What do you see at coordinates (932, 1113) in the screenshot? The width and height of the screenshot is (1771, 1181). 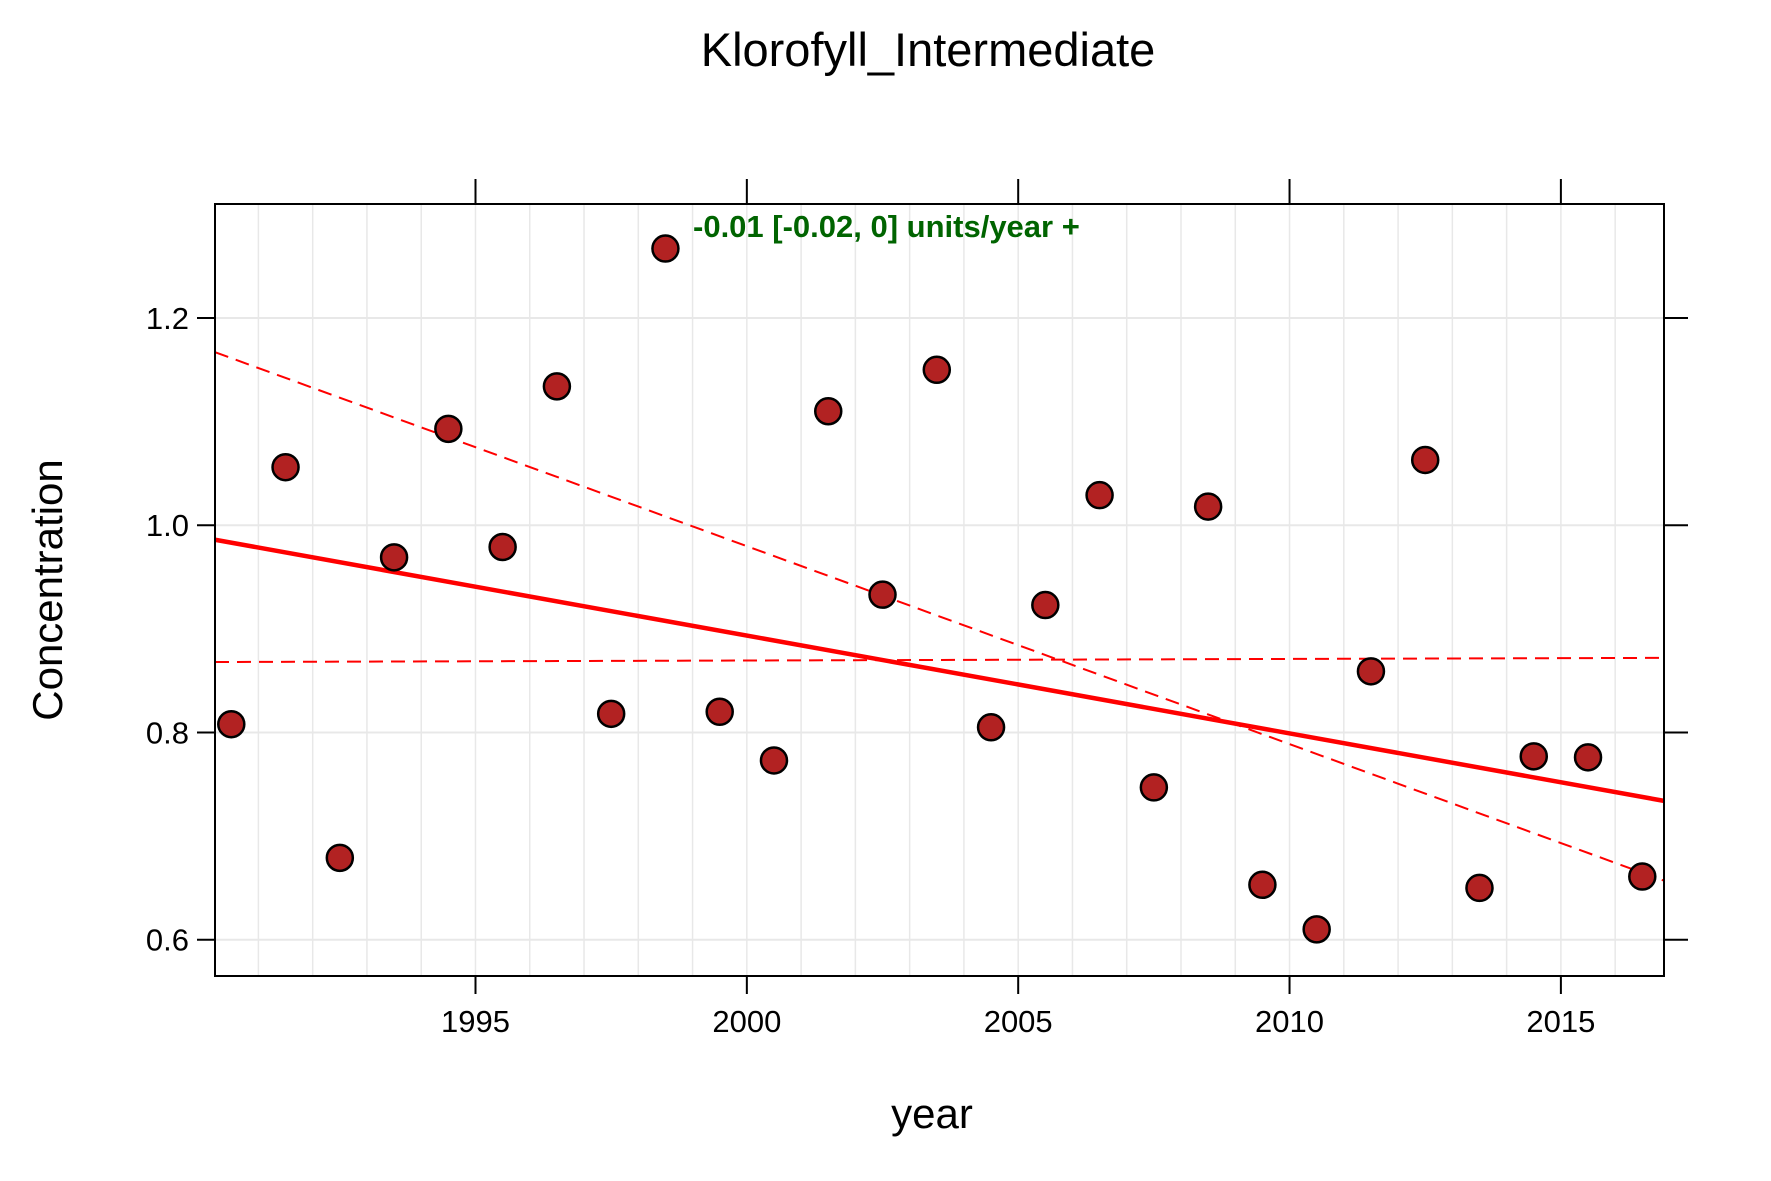 I see `x-axis-title: year` at bounding box center [932, 1113].